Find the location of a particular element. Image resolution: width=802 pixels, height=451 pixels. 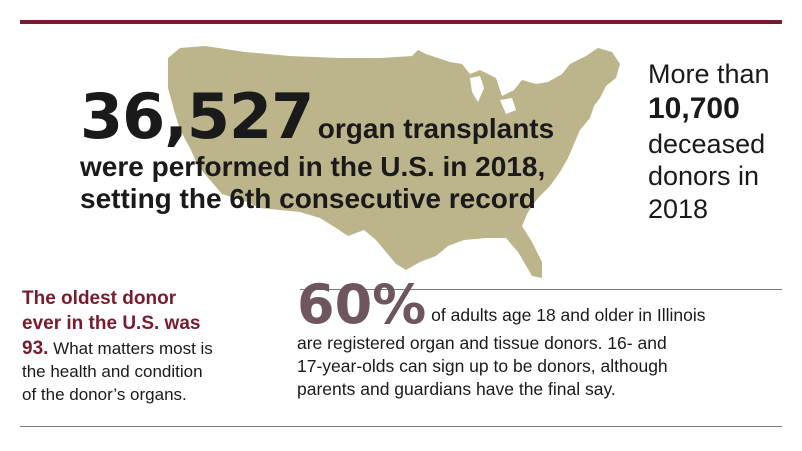

headline-text-line2: were performed in the U.S. in 2018, is located at coordinates (313, 167).